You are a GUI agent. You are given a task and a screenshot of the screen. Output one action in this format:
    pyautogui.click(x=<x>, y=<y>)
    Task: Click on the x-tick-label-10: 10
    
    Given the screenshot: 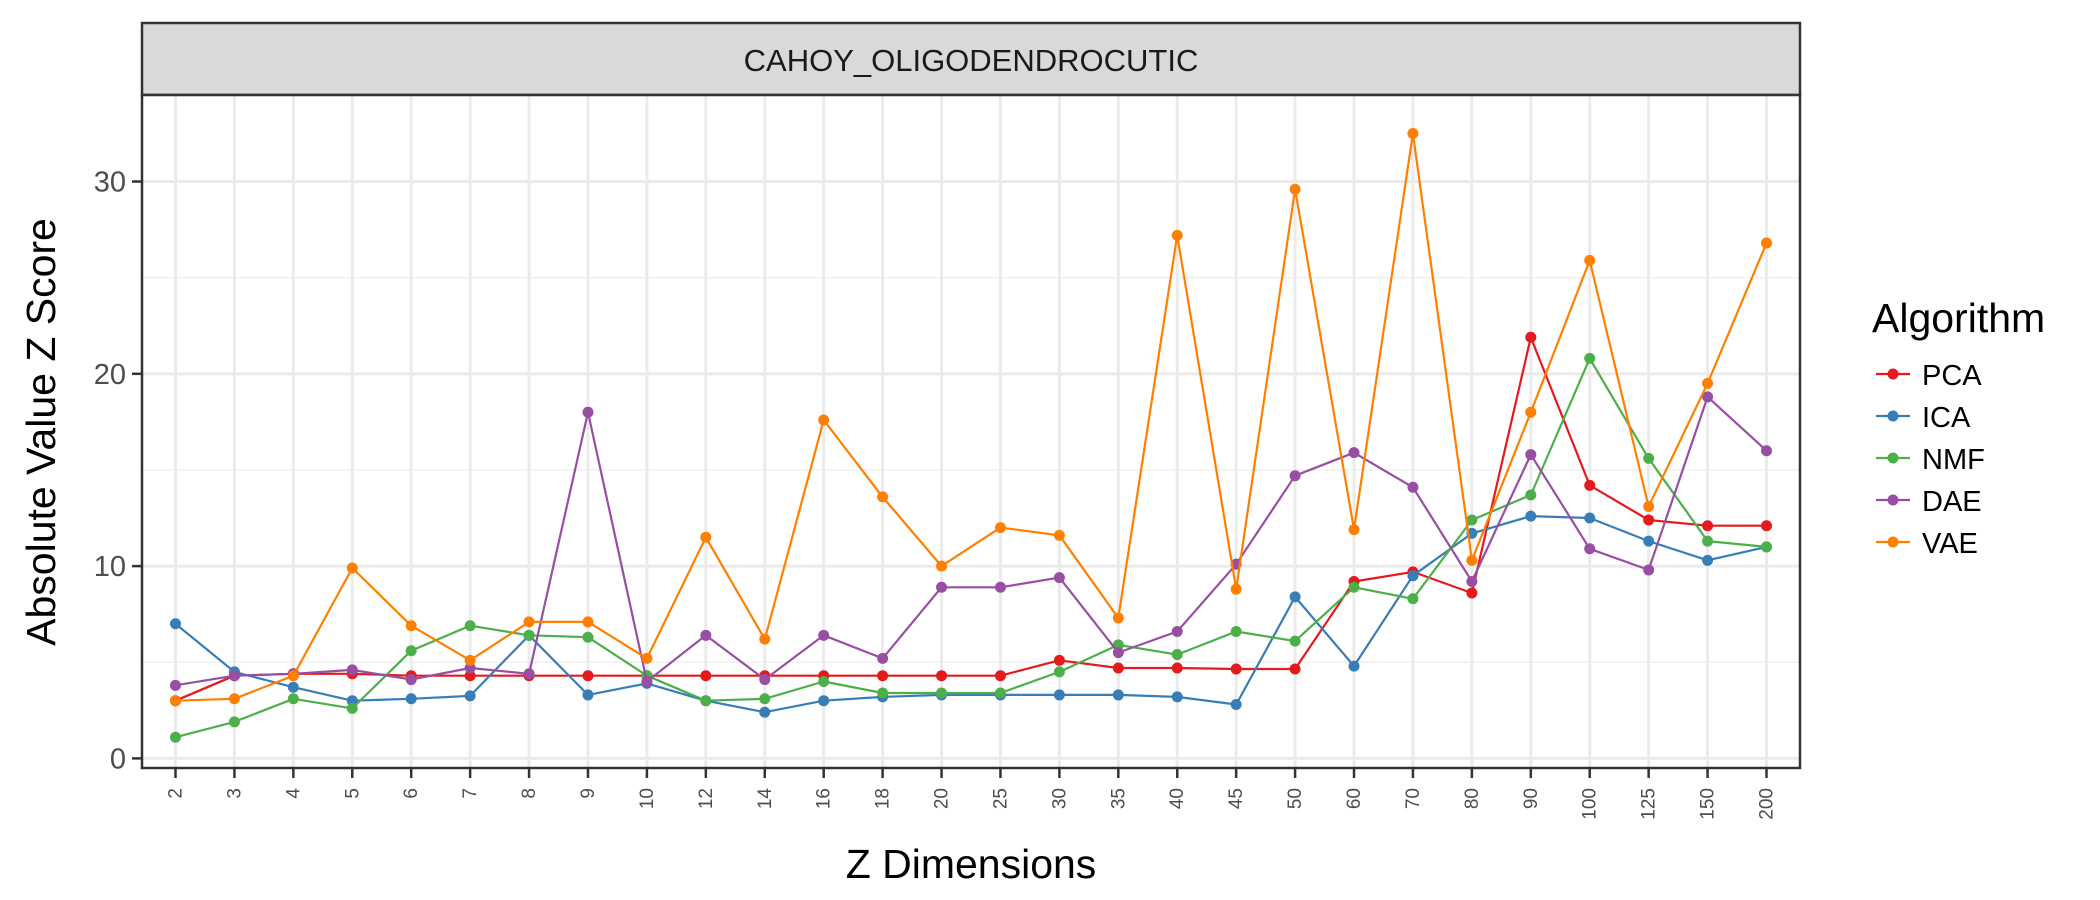 What is the action you would take?
    pyautogui.click(x=647, y=798)
    